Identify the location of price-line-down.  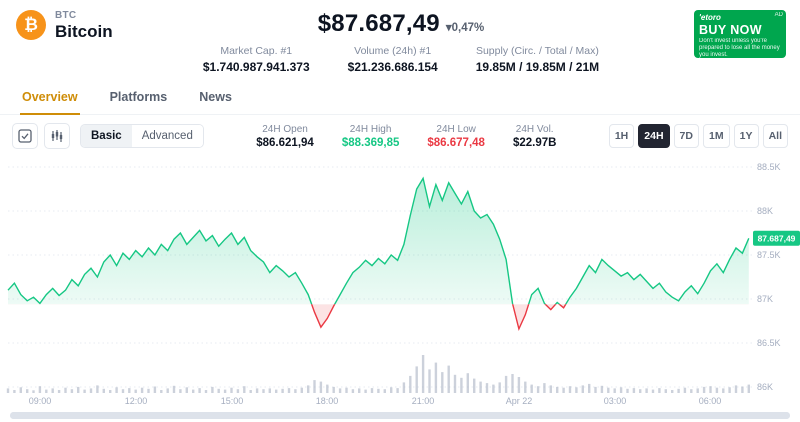
(303, 318).